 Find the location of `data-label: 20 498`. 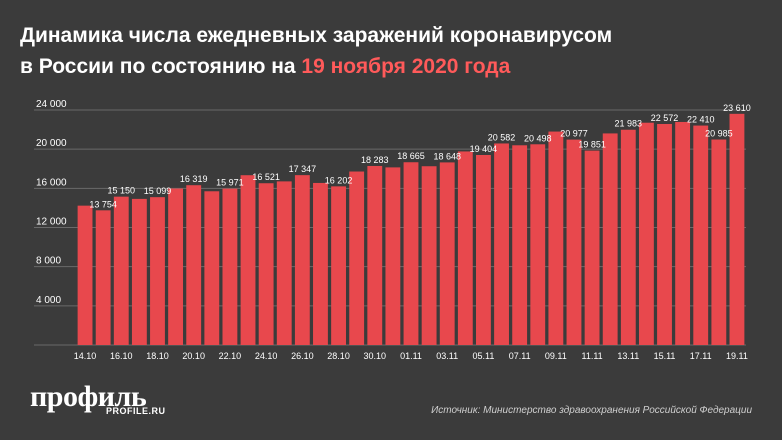

data-label: 20 498 is located at coordinates (538, 138).